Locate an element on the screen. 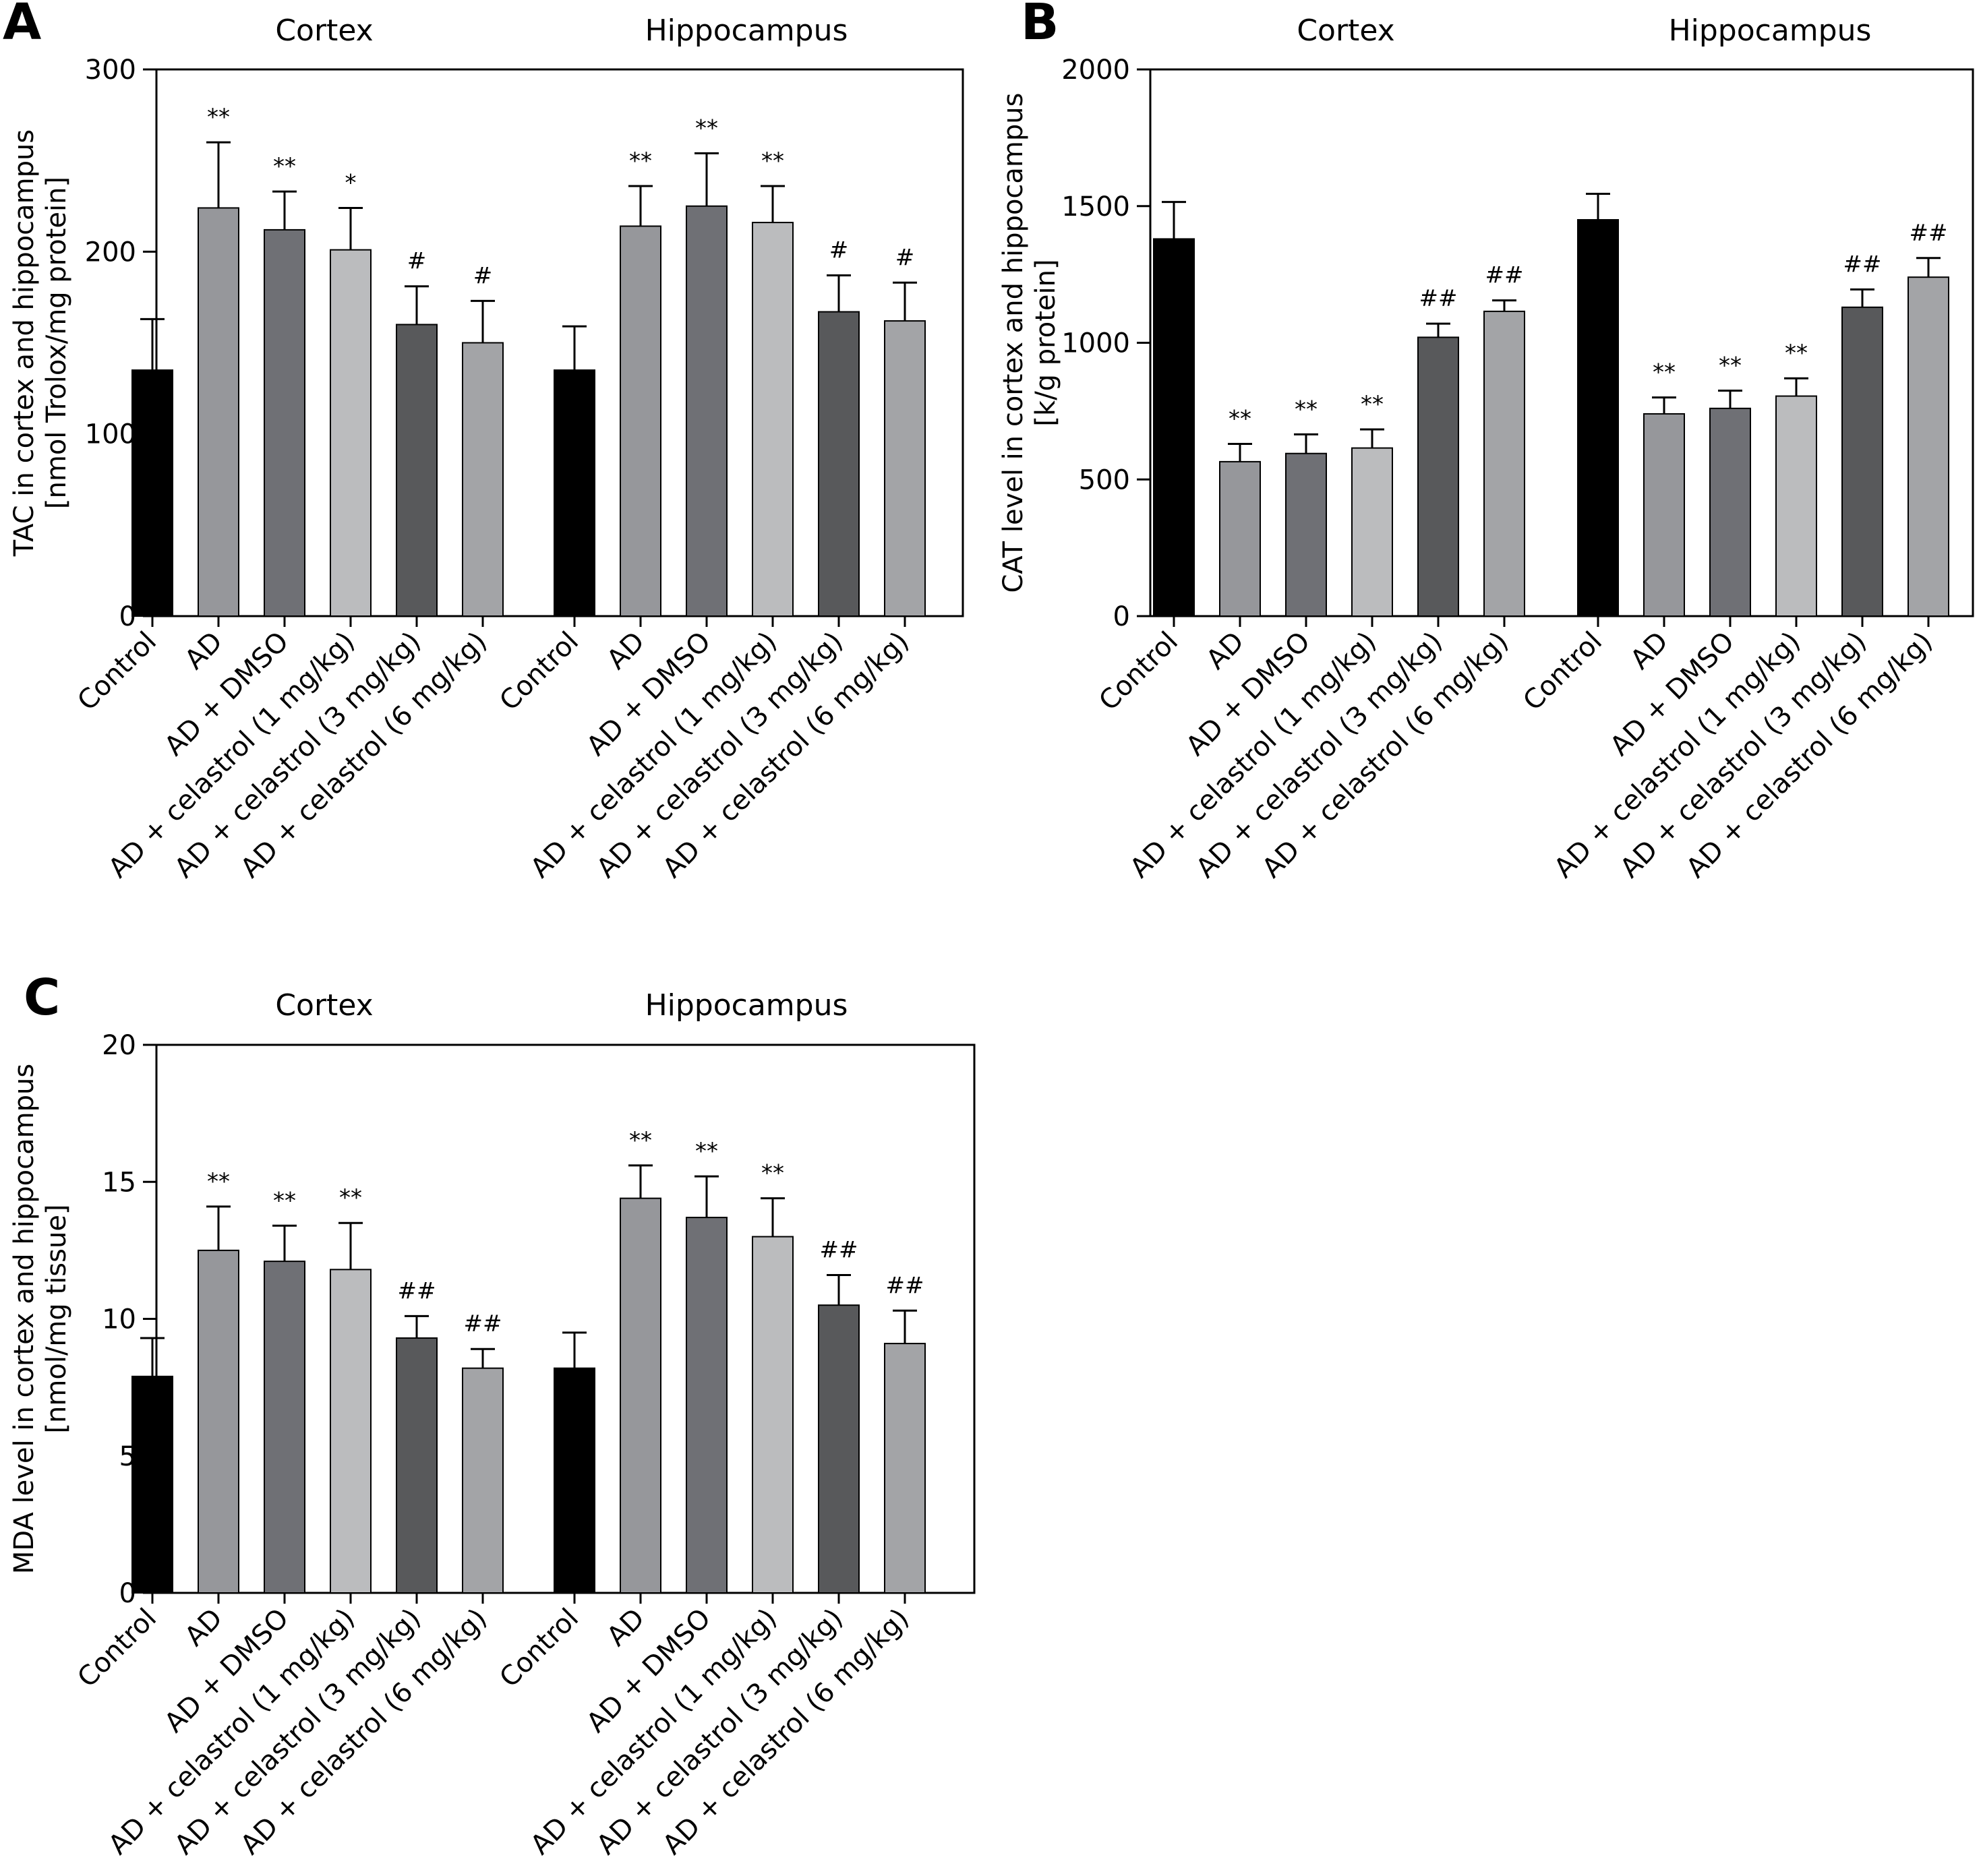 This screenshot has height=1876, width=1981. y-tick-label-C: 15 is located at coordinates (119, 1182).